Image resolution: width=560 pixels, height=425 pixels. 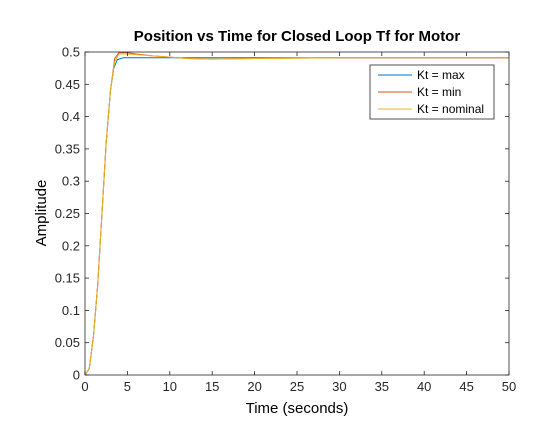 What do you see at coordinates (71, 310) in the screenshot?
I see `y-tick-label: 0.1` at bounding box center [71, 310].